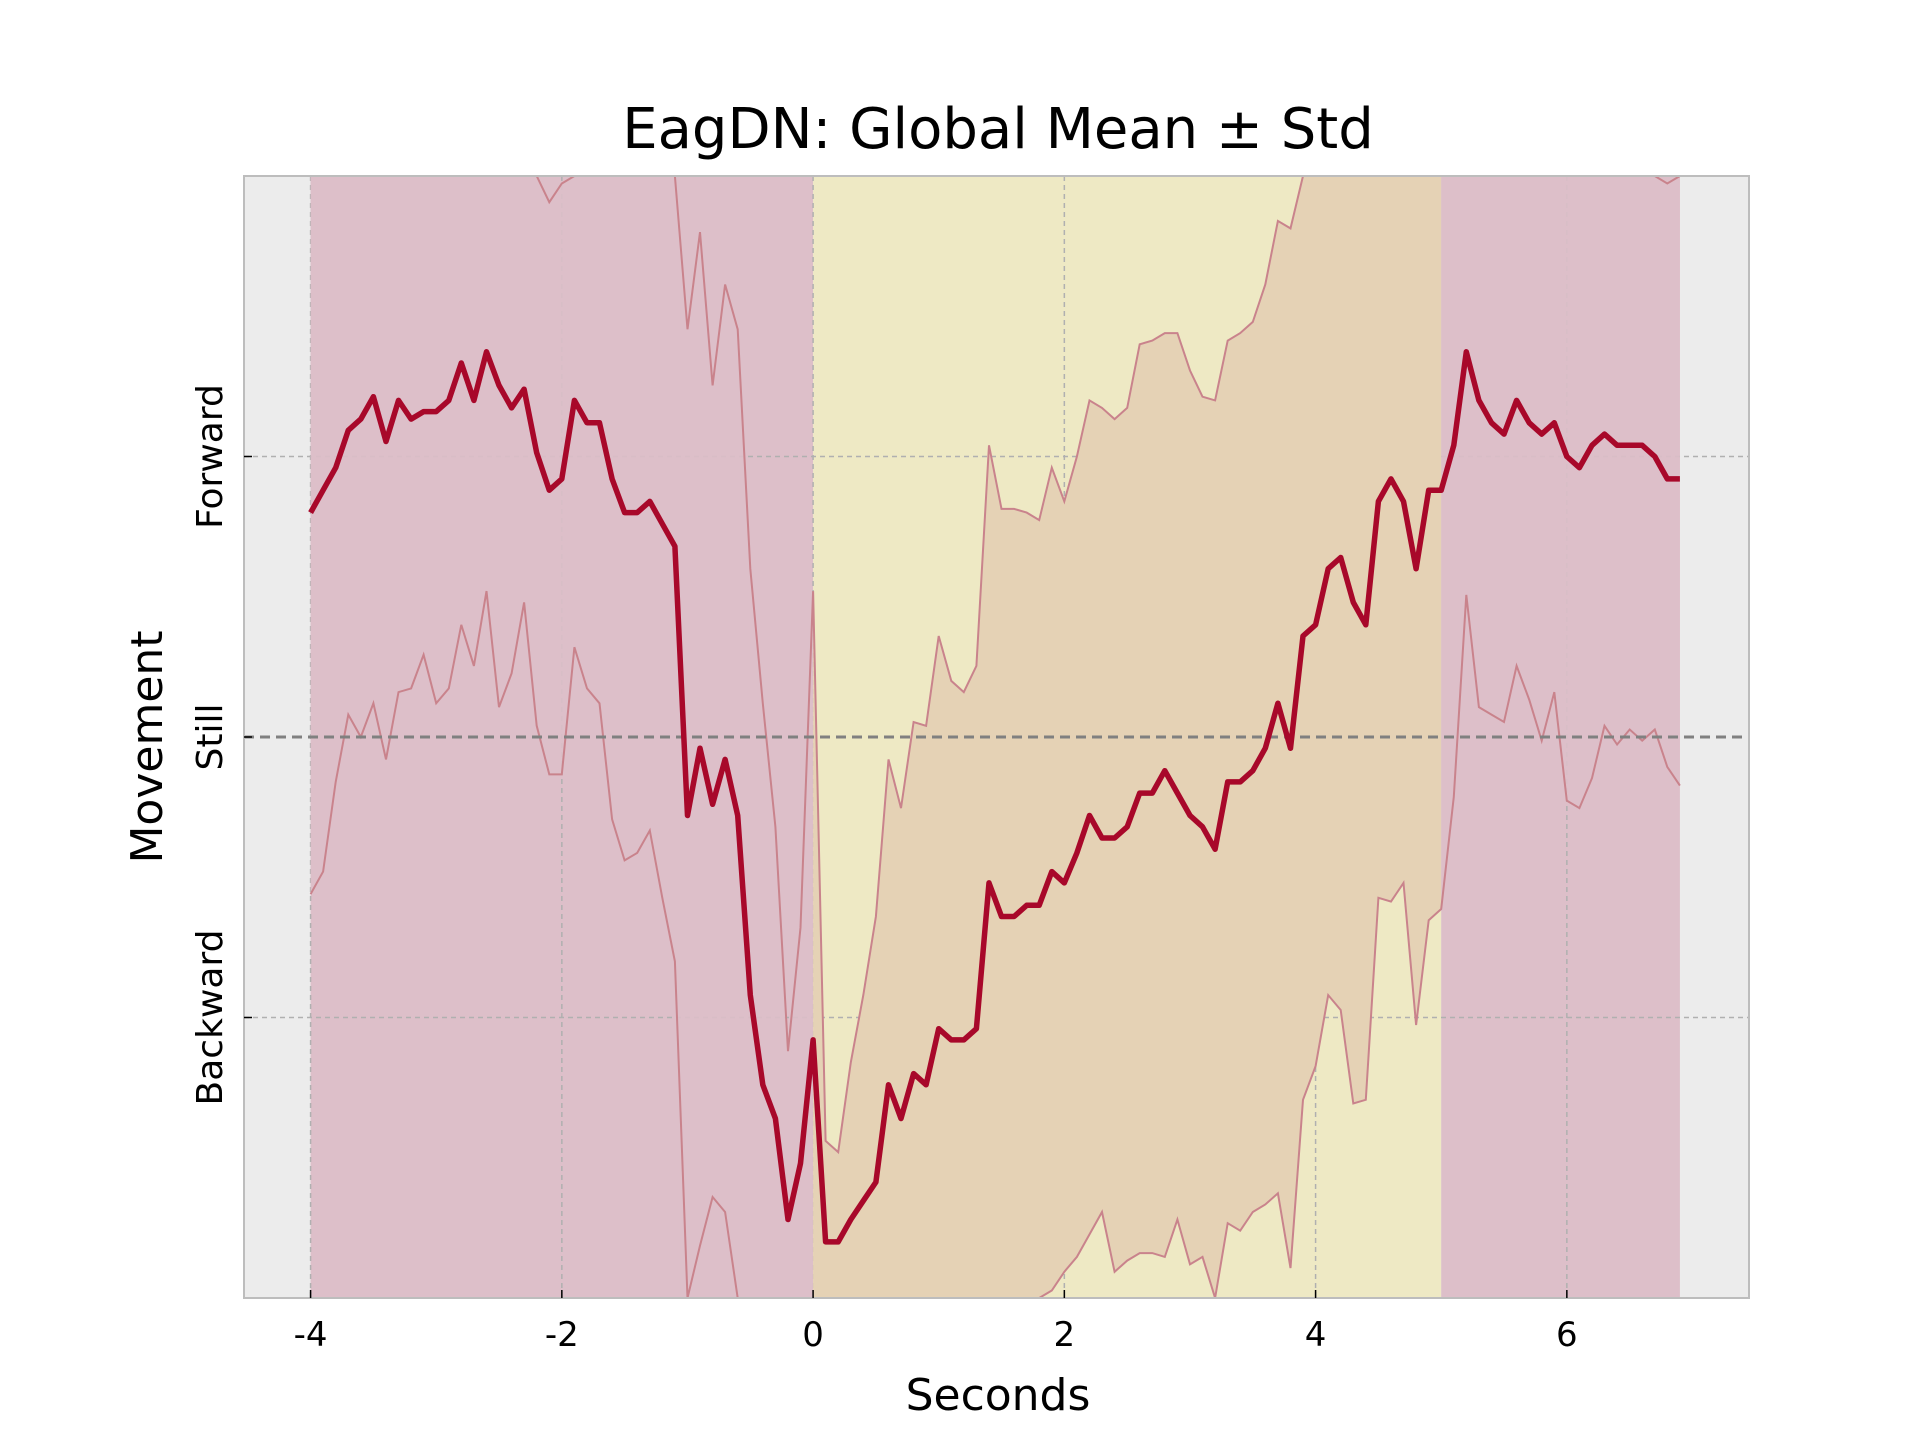 The image size is (1920, 1440). What do you see at coordinates (311, 1335) in the screenshot?
I see `x-tick-label: -4` at bounding box center [311, 1335].